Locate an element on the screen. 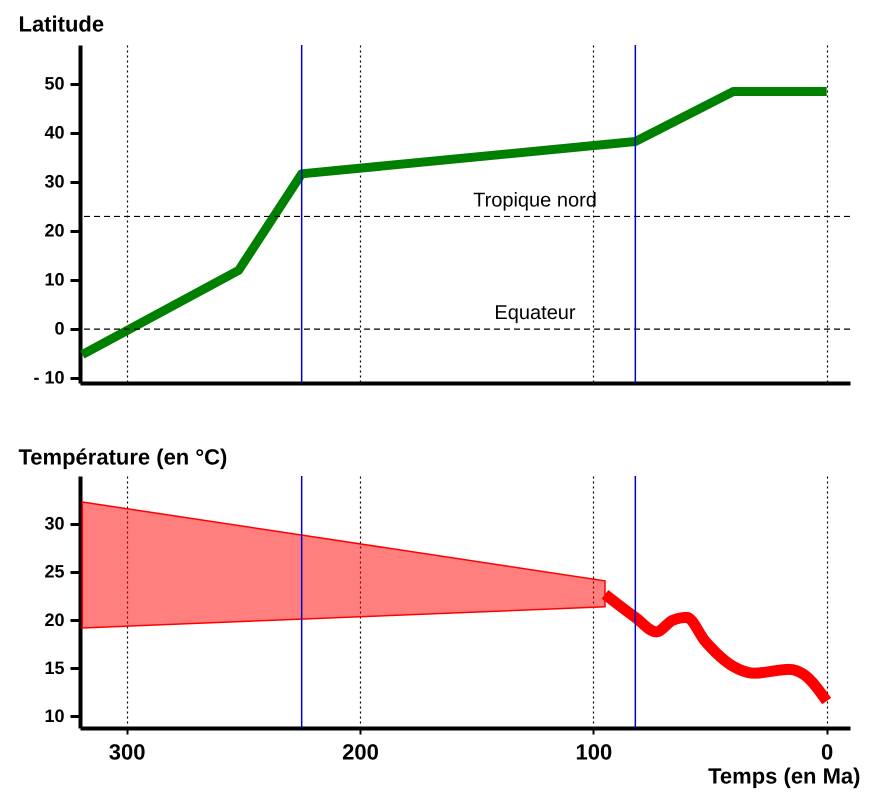  y-tick-label: - 10 is located at coordinates (48, 378).